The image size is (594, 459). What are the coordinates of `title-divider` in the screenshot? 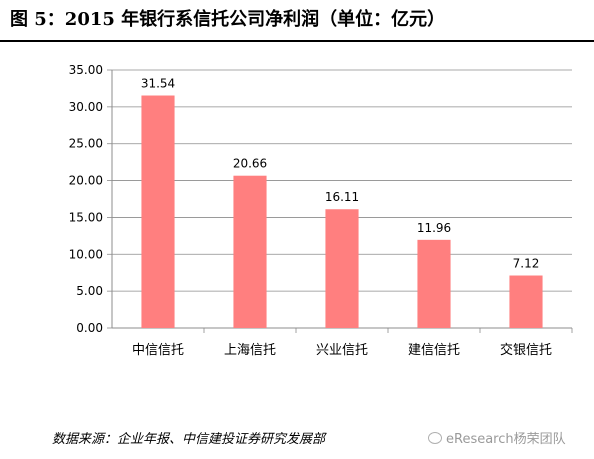 It's located at (297, 41).